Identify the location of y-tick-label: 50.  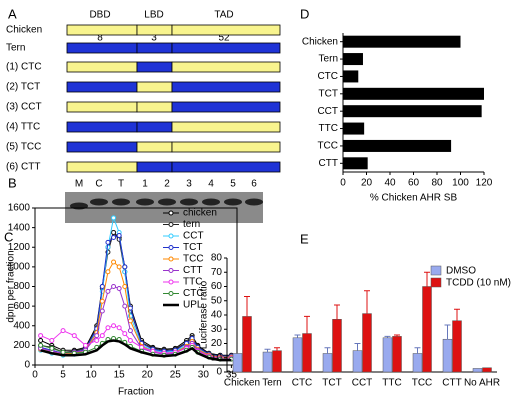
(217, 300).